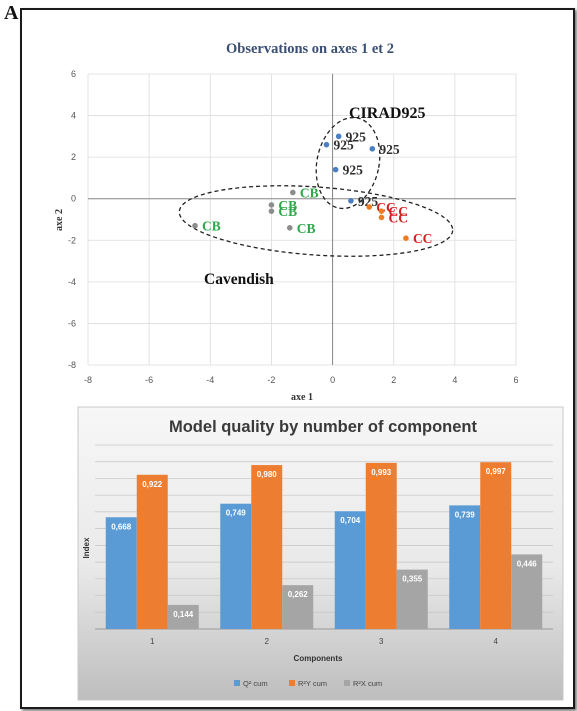  Describe the element at coordinates (73, 74) in the screenshot. I see `y-tick-label: 6` at that location.